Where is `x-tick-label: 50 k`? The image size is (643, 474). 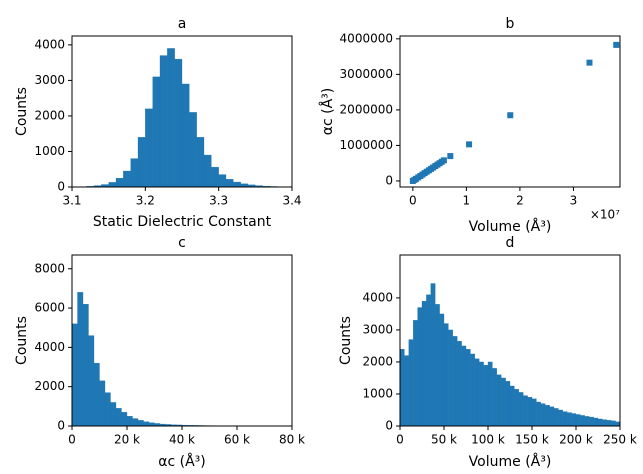
x-tick-label: 50 k is located at coordinates (444, 440).